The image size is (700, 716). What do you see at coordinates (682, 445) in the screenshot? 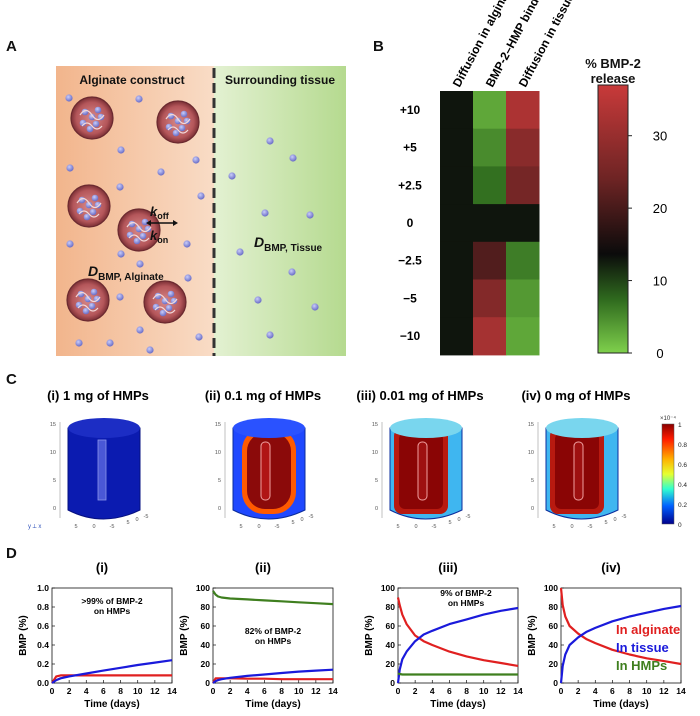
I see `scale-tick-label: 0.8` at bounding box center [682, 445].